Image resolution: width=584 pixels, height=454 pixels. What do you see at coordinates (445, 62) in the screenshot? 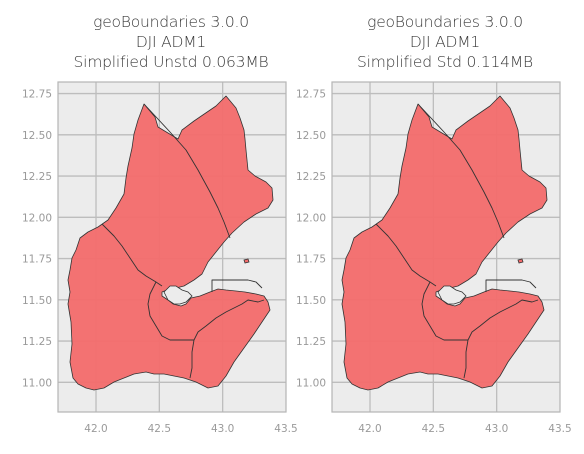
I see `title-line-3: Simplified Std 0.114MB` at bounding box center [445, 62].